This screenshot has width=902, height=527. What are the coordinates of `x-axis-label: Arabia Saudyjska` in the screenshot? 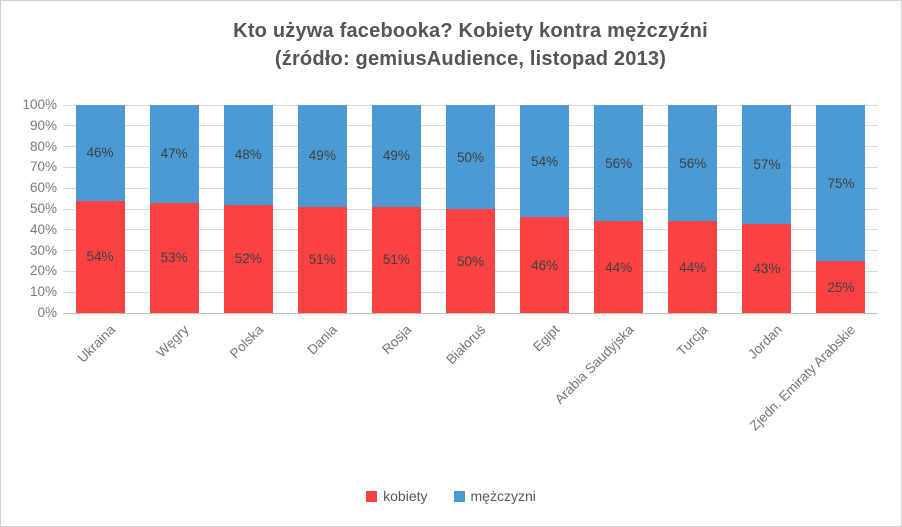 It's located at (594, 364).